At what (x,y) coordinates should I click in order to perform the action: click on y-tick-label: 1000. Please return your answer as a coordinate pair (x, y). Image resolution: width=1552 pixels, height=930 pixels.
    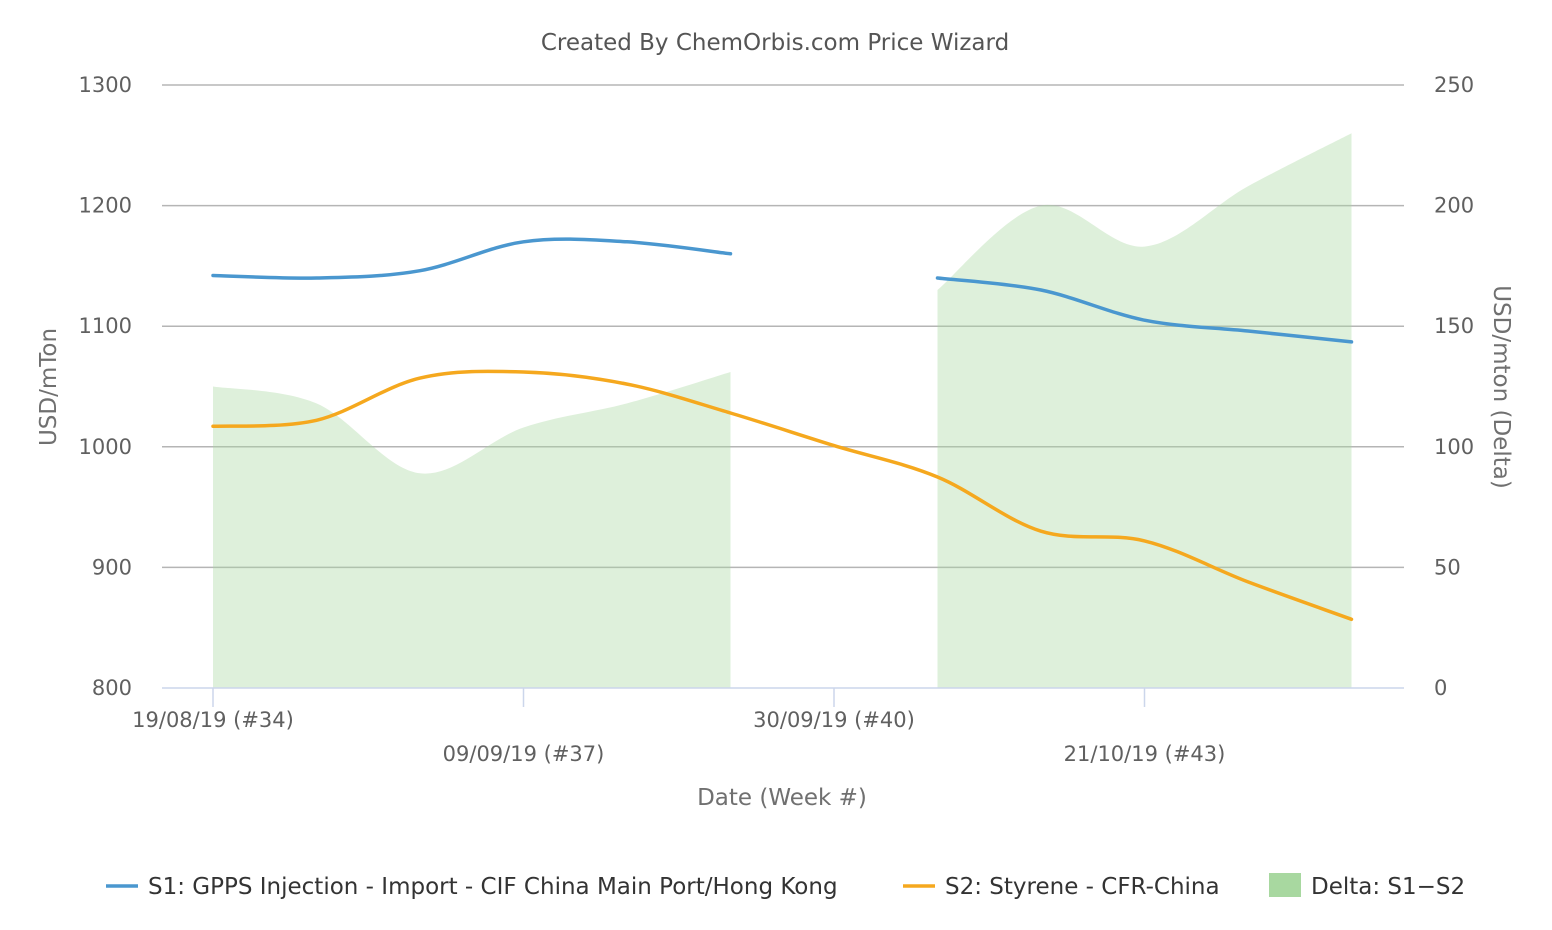
    Looking at the image, I should click on (105, 447).